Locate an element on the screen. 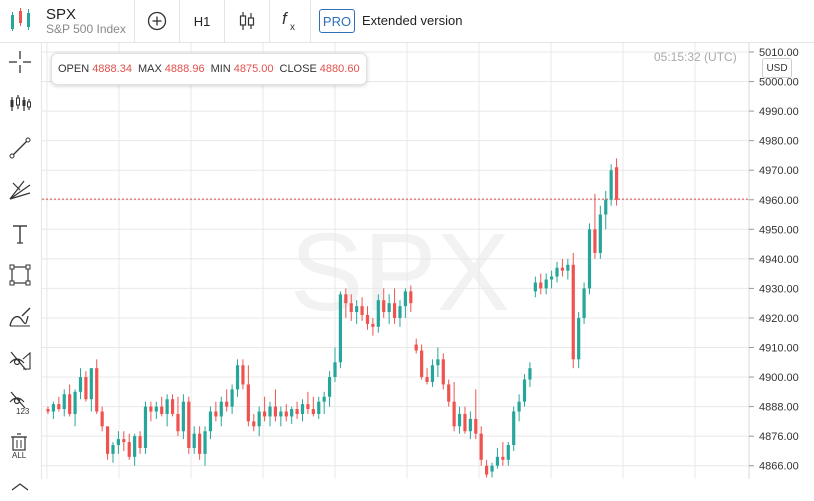 Image resolution: width=814 pixels, height=501 pixels. svg-text: 123 is located at coordinates (23, 411).